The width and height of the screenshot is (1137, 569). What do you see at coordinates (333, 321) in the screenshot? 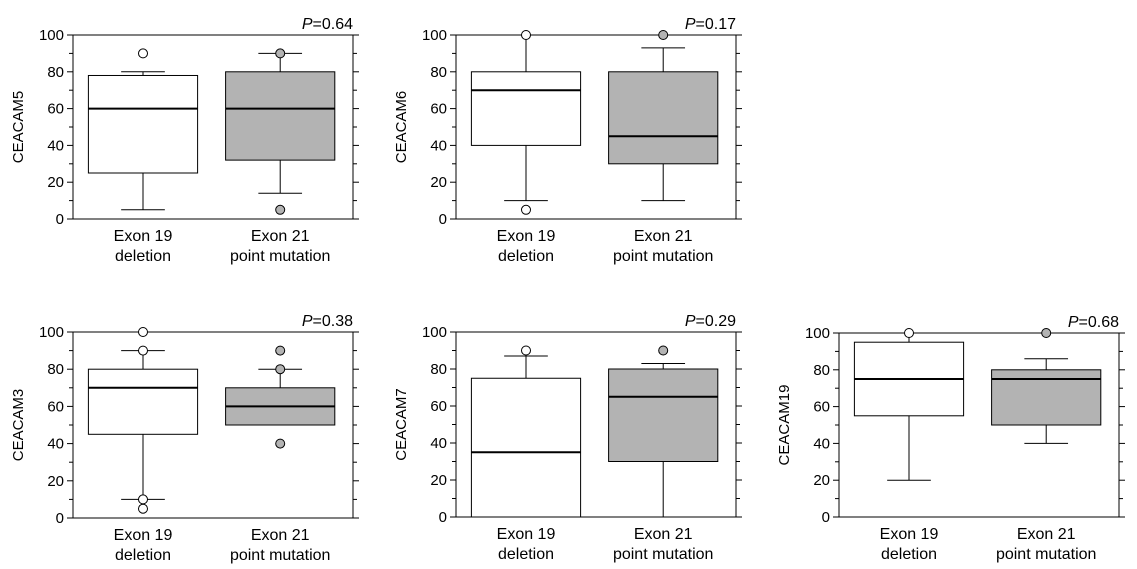
I see `p-value: =0.38` at bounding box center [333, 321].